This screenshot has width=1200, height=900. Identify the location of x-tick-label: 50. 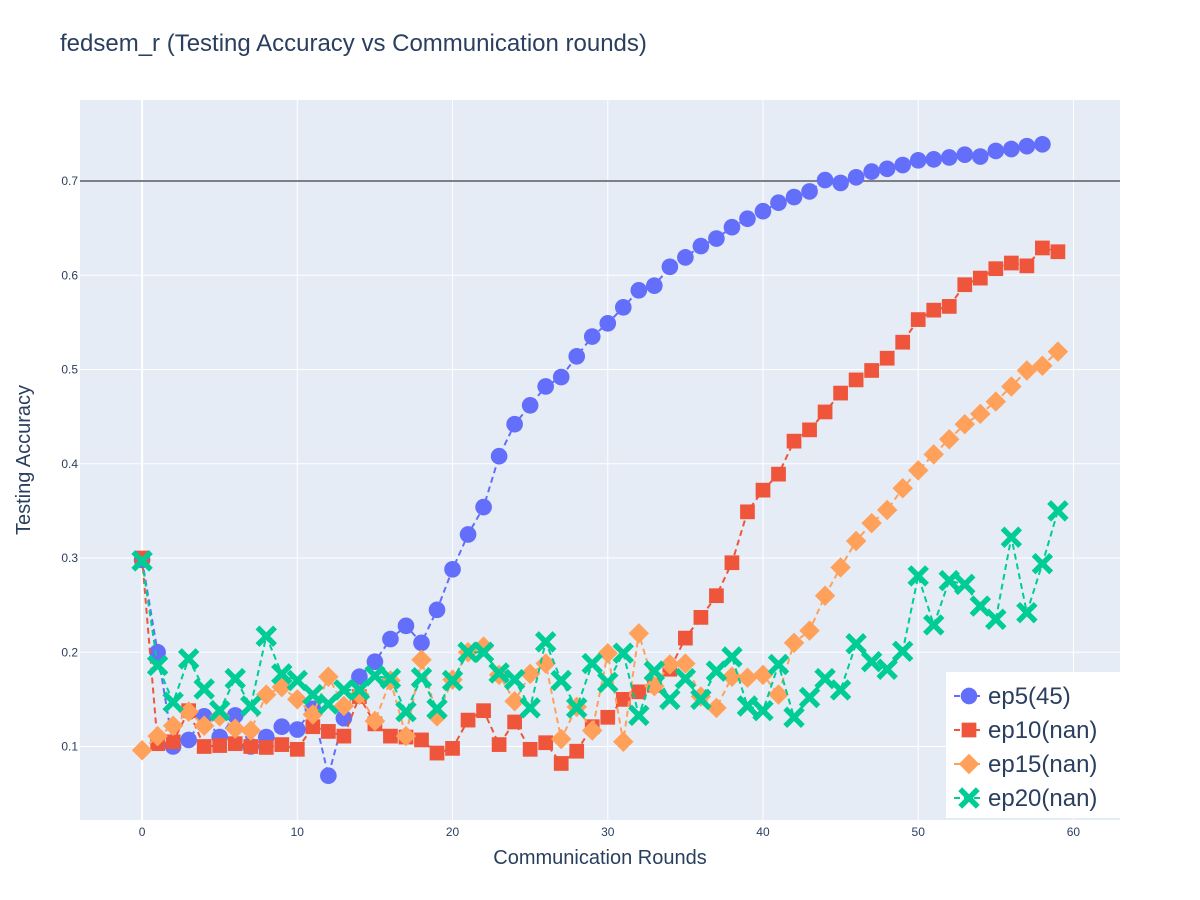
(919, 832).